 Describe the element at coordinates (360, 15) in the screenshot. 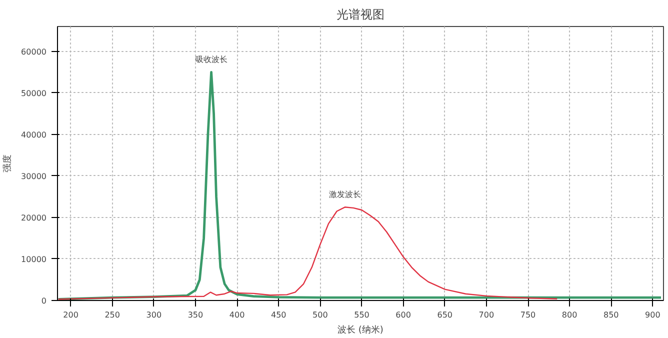

I see `chart-title: 光谱视图` at that location.